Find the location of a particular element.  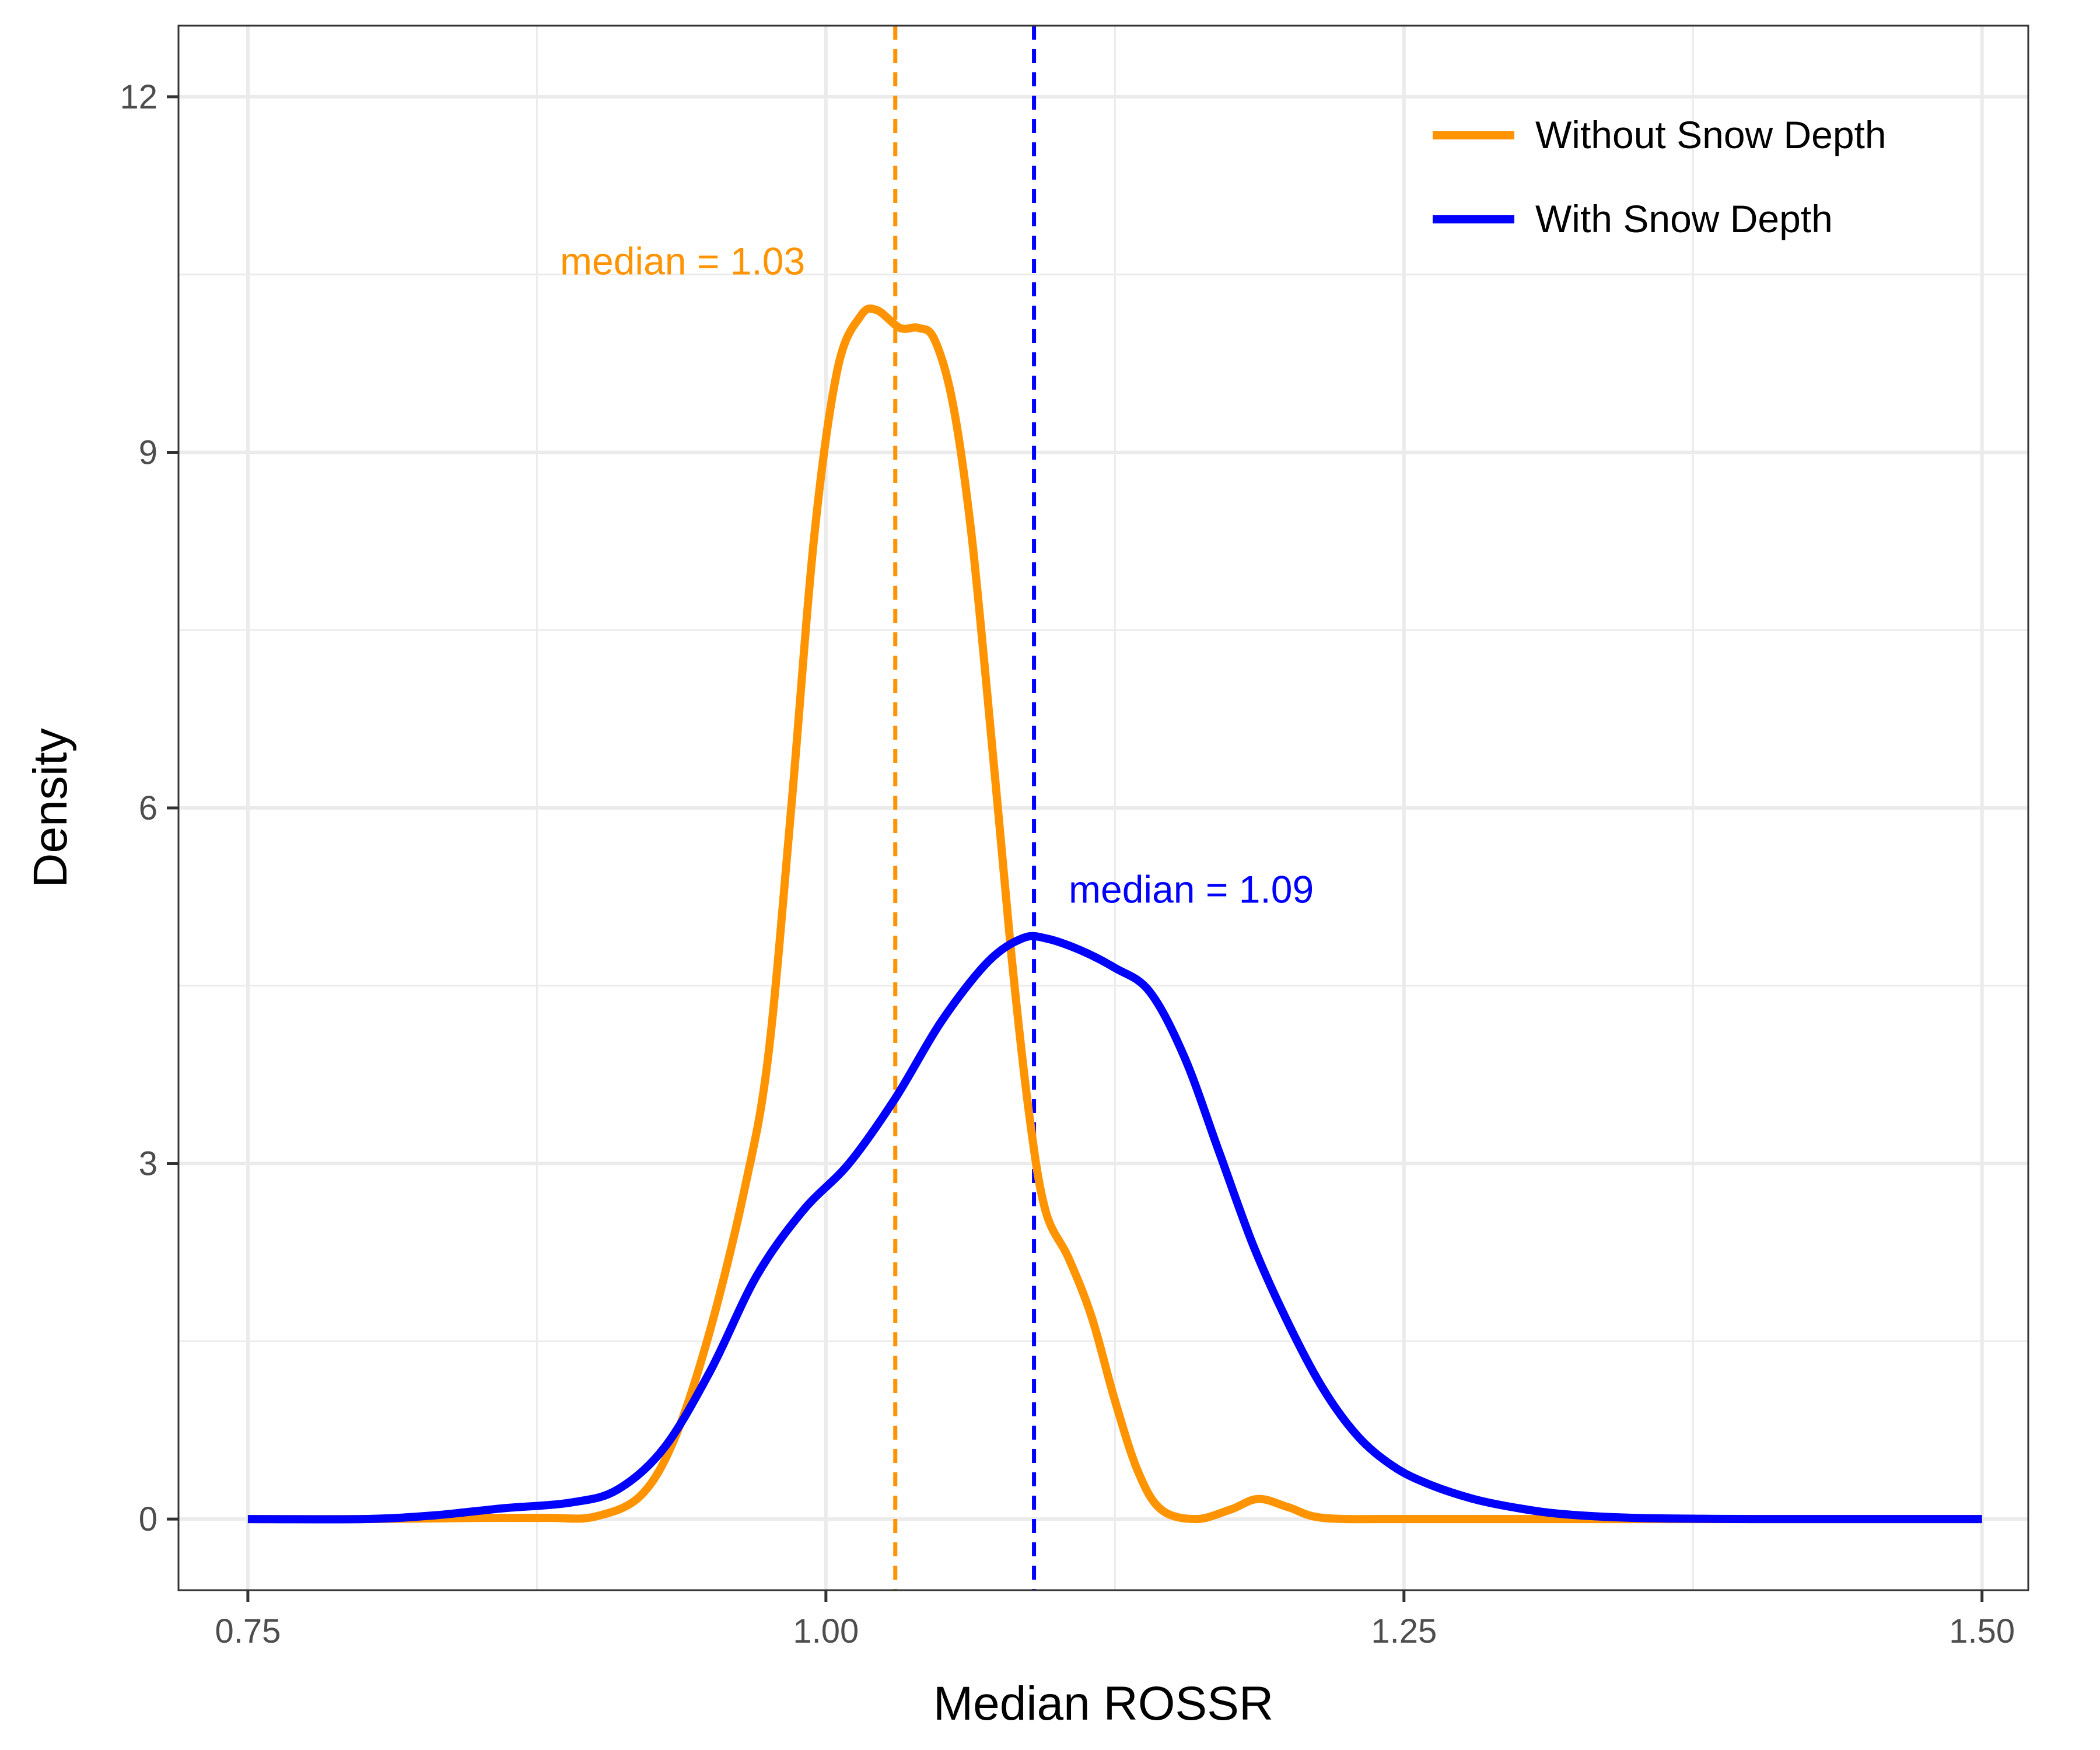

y-tick-label: 12 is located at coordinates (139, 97).